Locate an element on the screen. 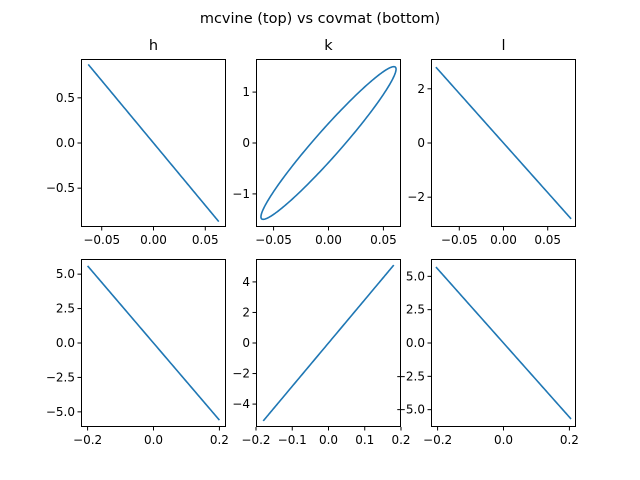 This screenshot has width=640, height=480. subplot-title: h is located at coordinates (153, 46).